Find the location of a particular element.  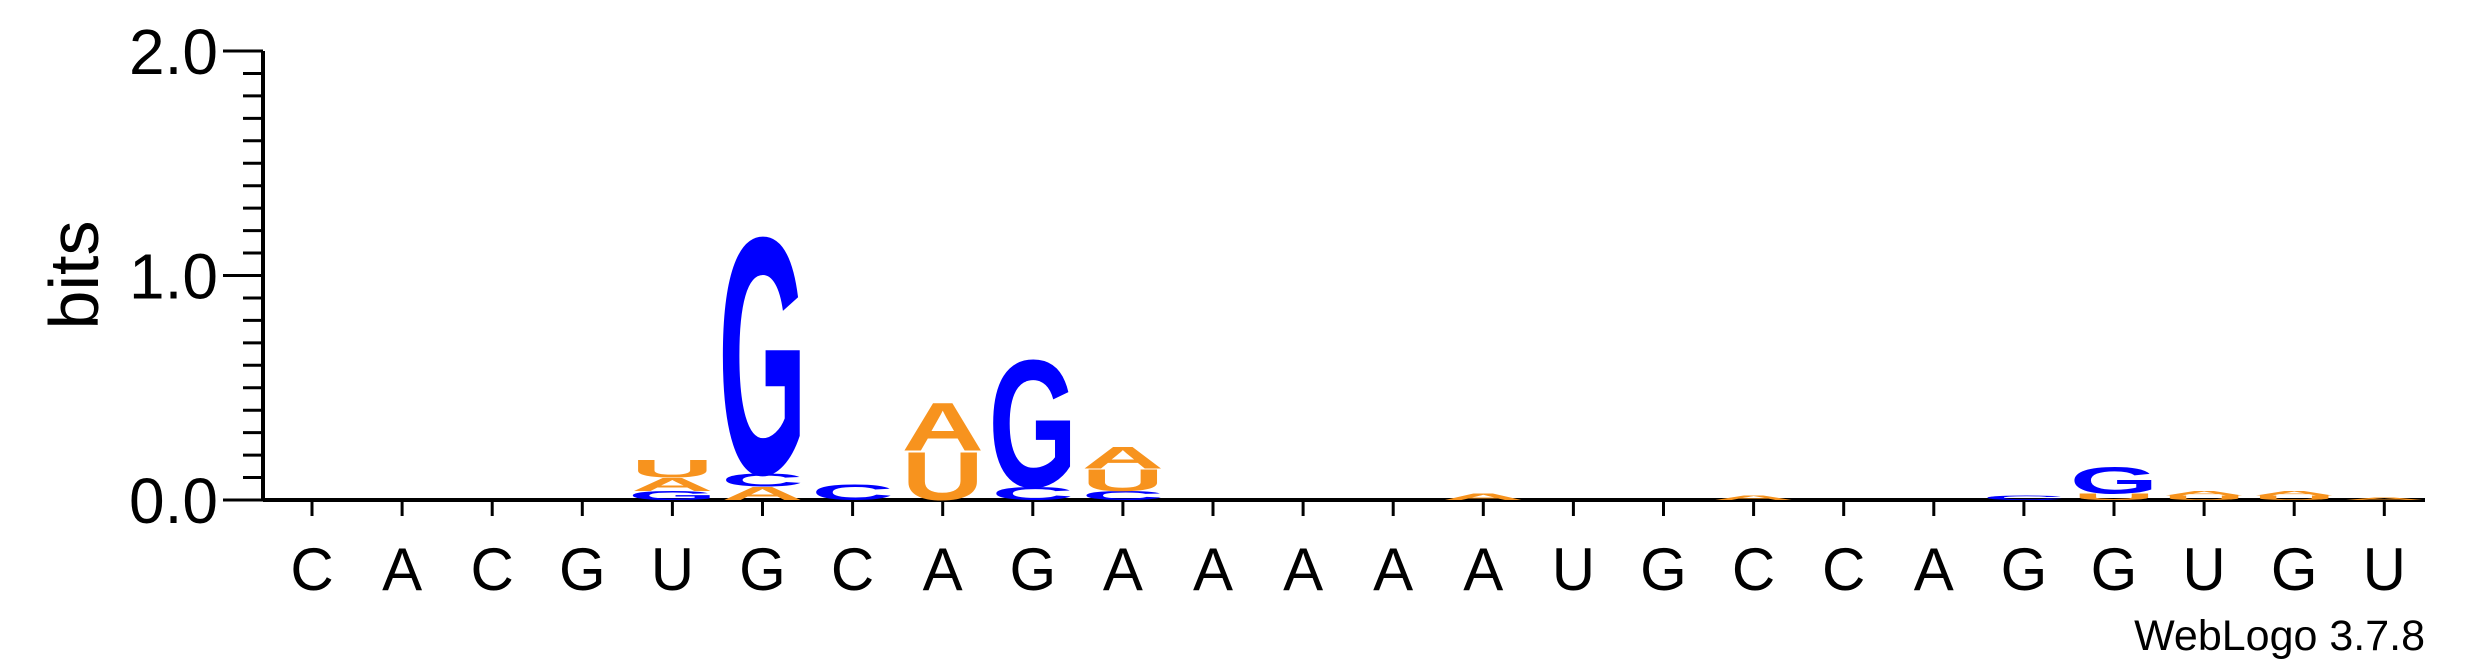

y-tick-label: 2.0 is located at coordinates (173, 52).